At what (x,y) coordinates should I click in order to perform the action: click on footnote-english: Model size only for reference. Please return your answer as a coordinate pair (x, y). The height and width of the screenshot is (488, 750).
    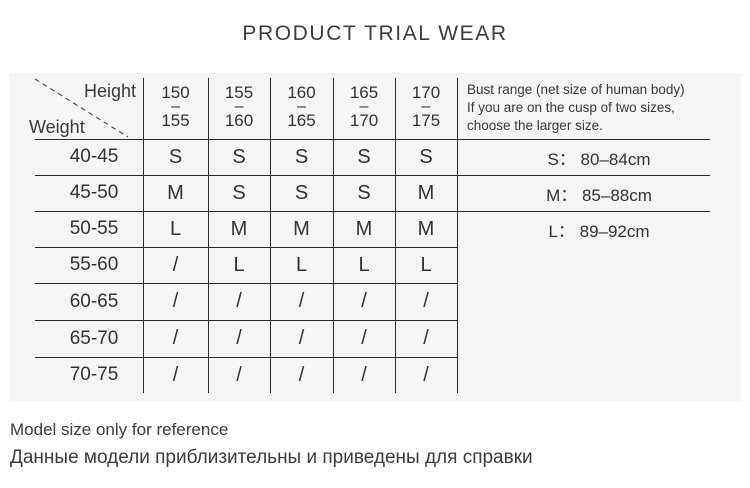
    Looking at the image, I should click on (119, 429).